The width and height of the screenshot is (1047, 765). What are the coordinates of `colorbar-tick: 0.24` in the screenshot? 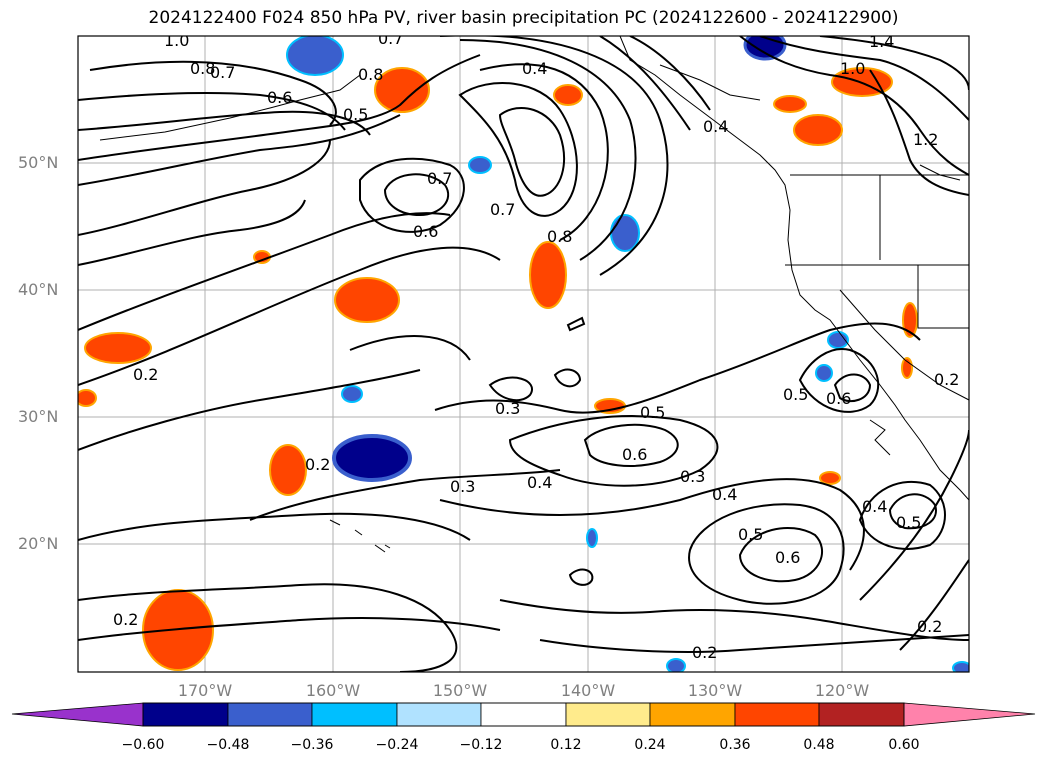 It's located at (650, 745).